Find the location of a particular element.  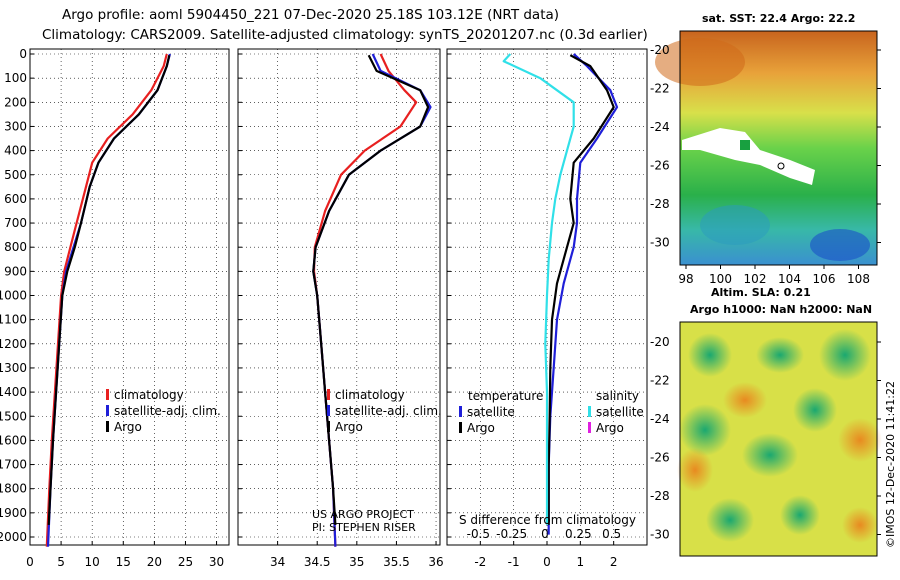

sla-map is located at coordinates (779, 439).